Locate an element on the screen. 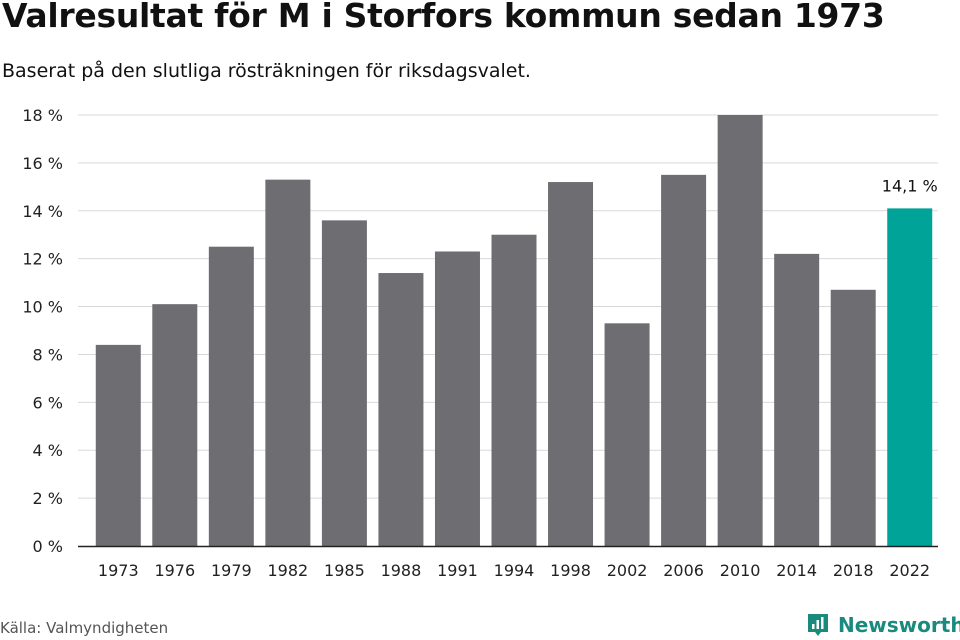 The height and width of the screenshot is (640, 960). y-tick-label: 2 % is located at coordinates (48, 498).